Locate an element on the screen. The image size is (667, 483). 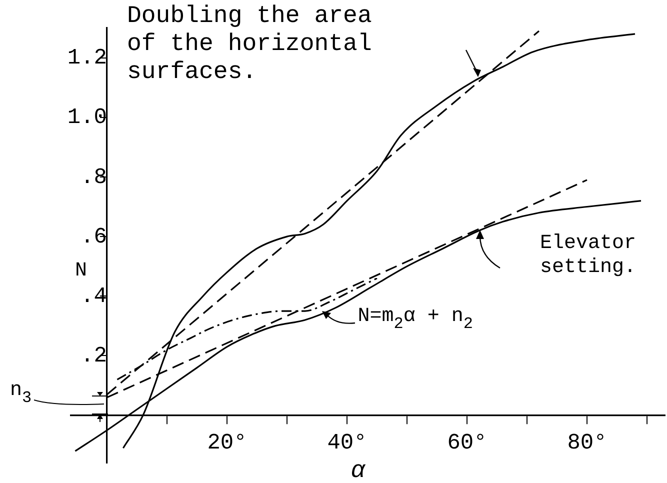
y-axis-title: N is located at coordinates (81, 270).